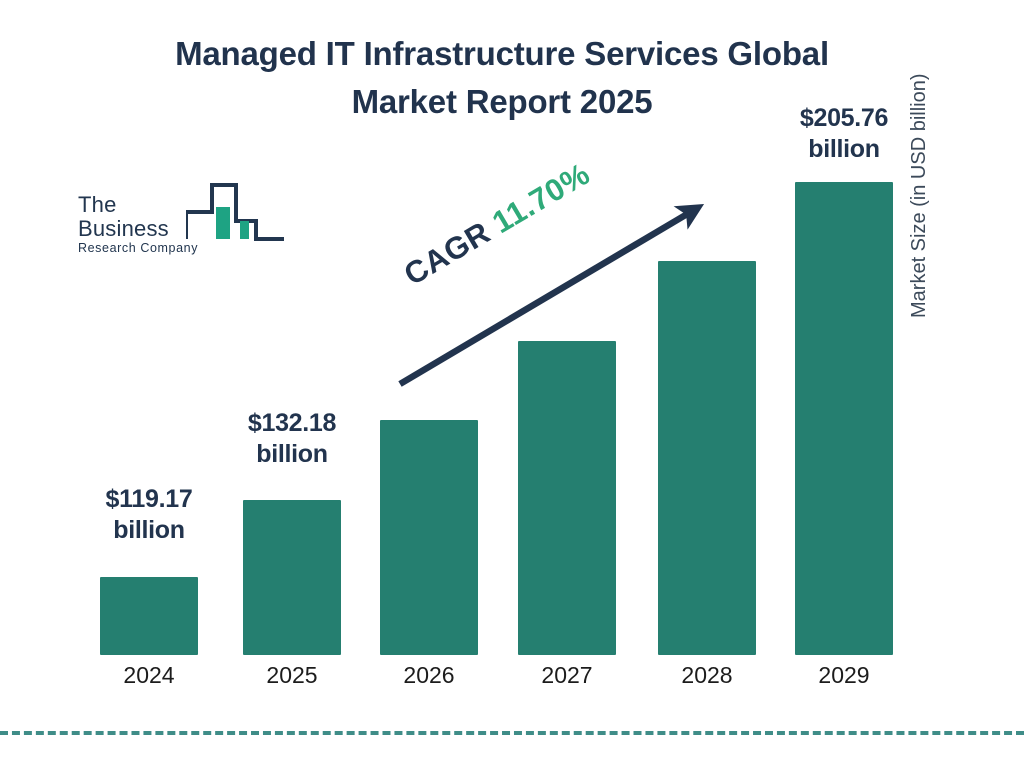 The image size is (1024, 768). I want to click on company-logo-line-1: The Business, so click(123, 217).